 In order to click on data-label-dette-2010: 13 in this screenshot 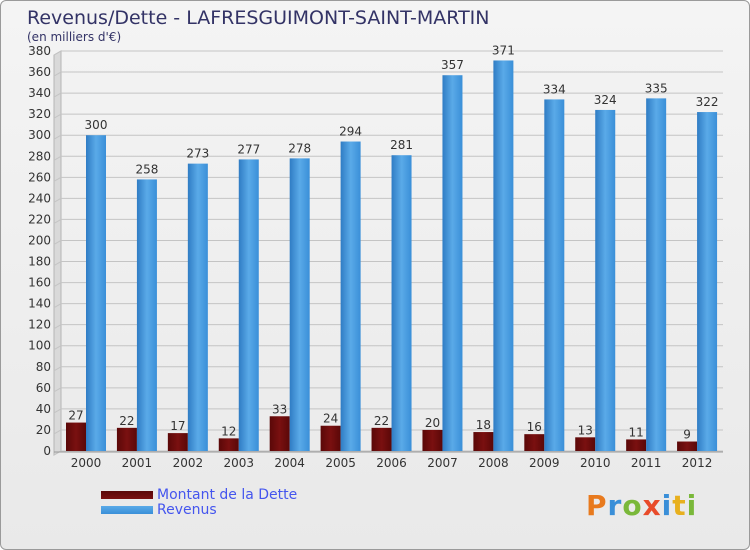, I will do `click(585, 430)`.